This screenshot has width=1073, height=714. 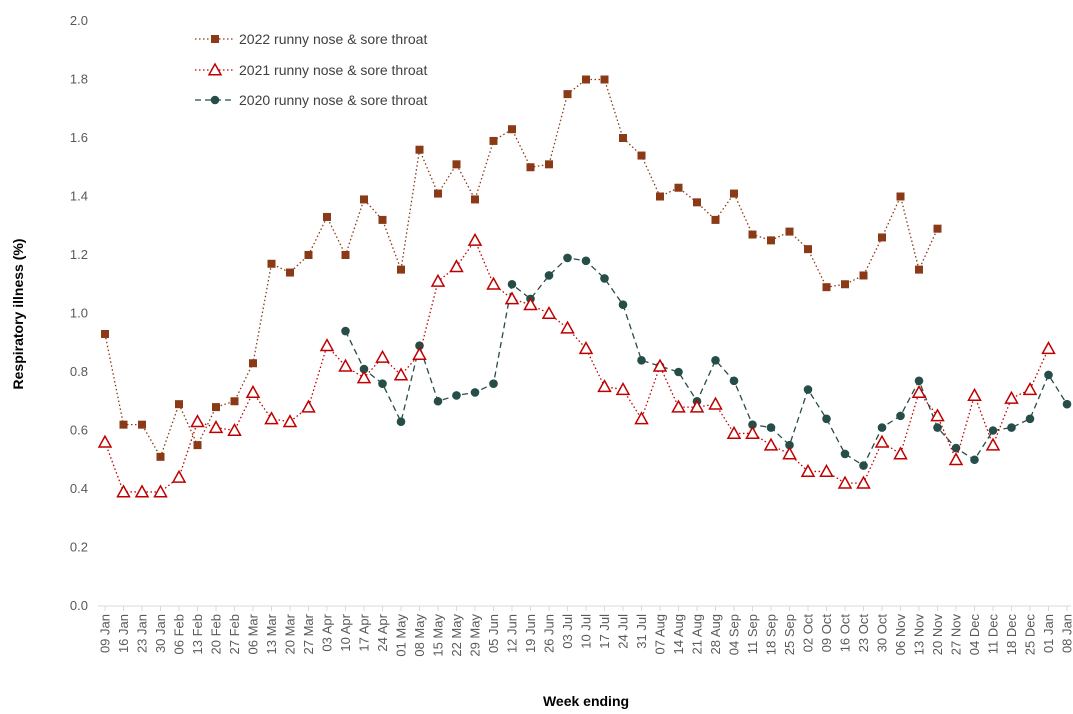 What do you see at coordinates (79, 547) in the screenshot?
I see `y-tick-label: 0.2` at bounding box center [79, 547].